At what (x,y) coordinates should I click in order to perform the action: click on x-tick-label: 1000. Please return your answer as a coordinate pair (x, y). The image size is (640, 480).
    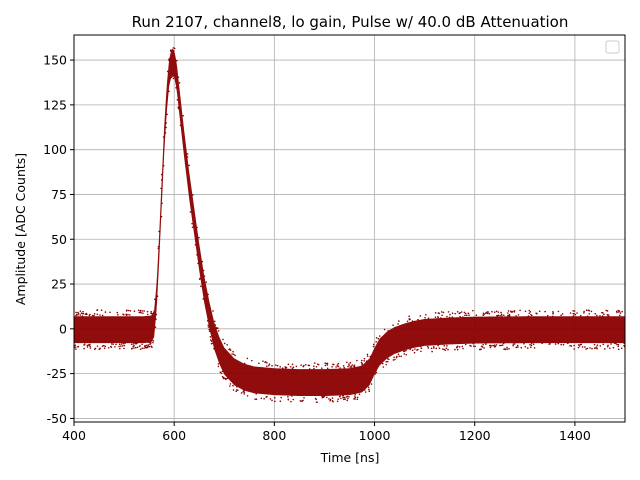
    Looking at the image, I should click on (375, 435).